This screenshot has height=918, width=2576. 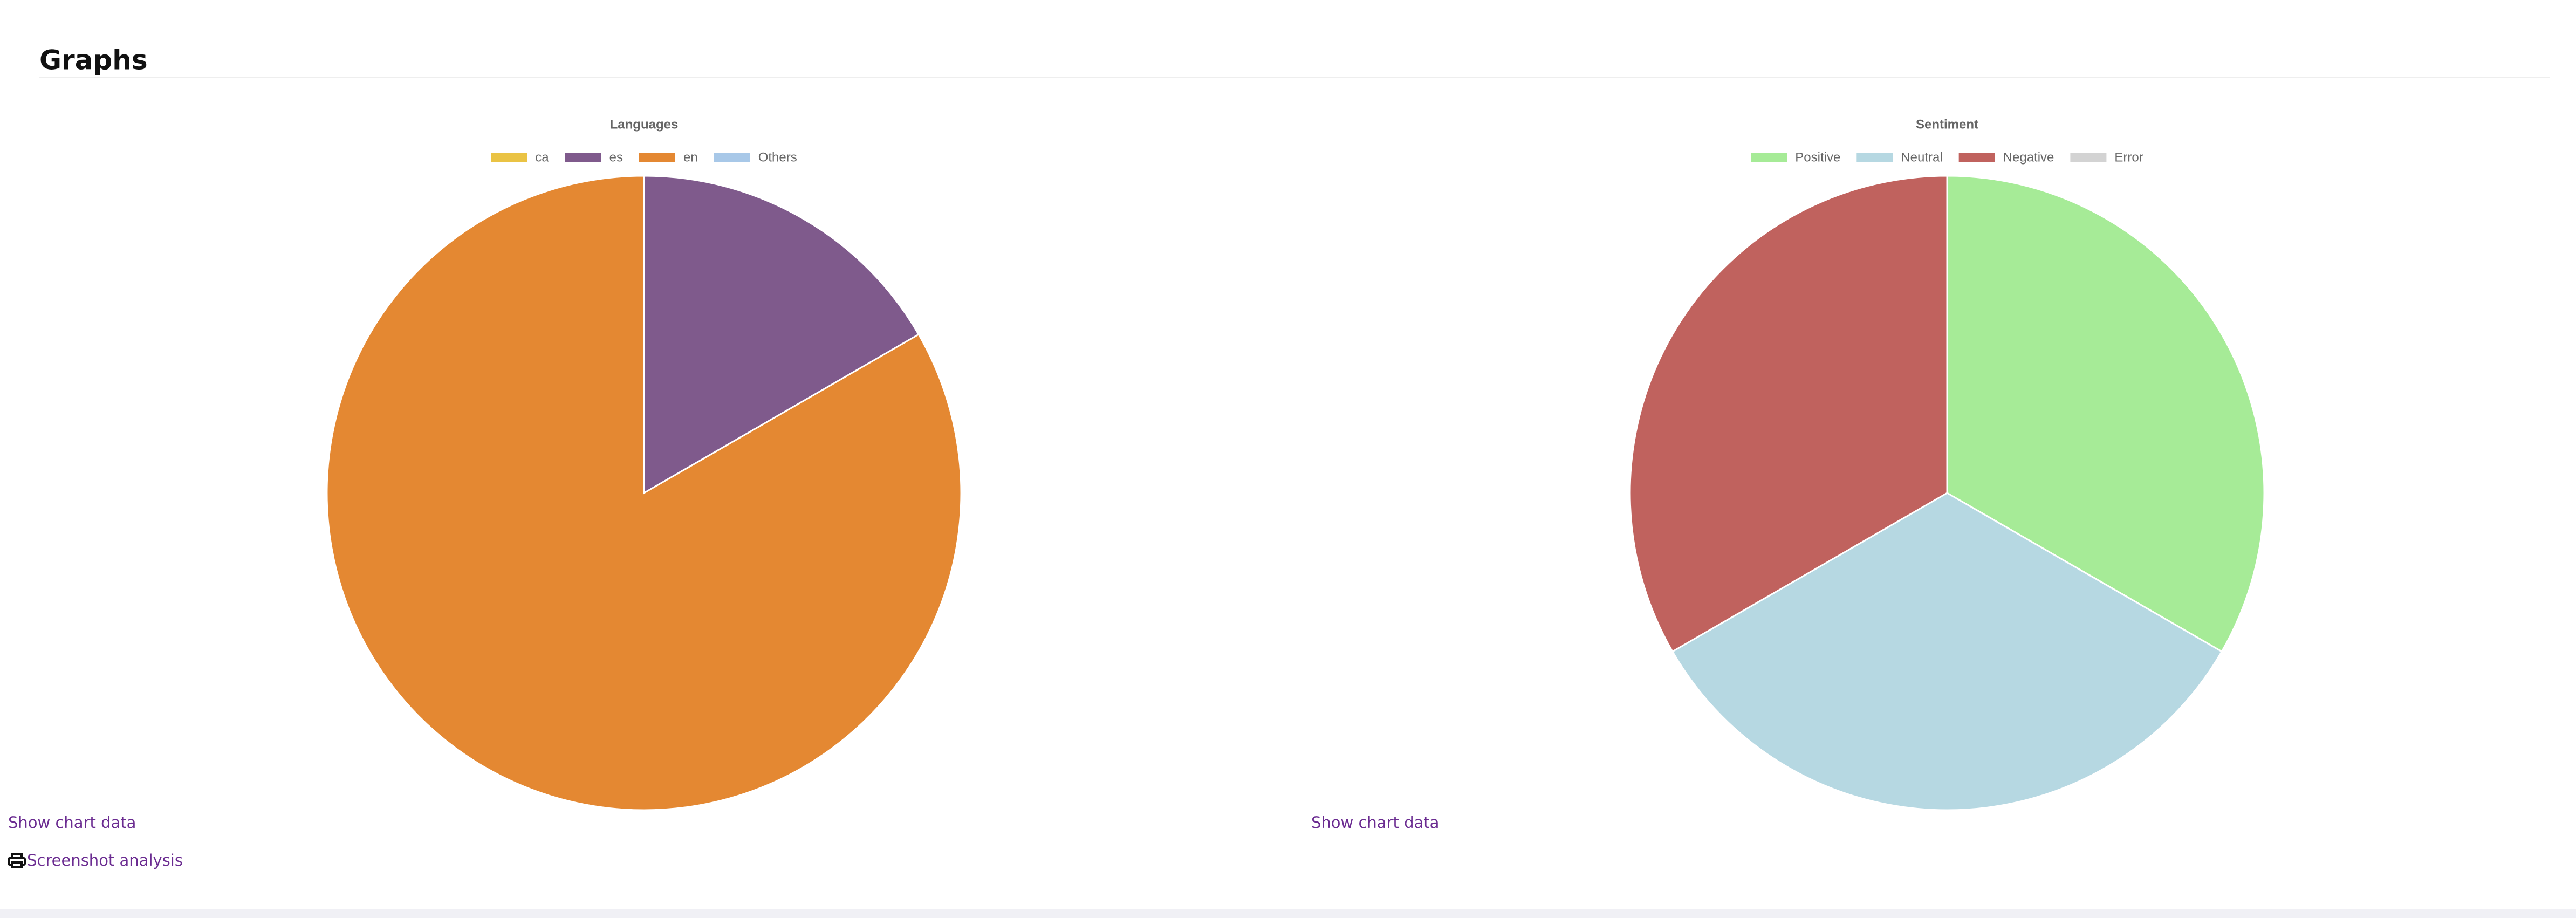 I want to click on legend-label: Error, so click(x=2128, y=157).